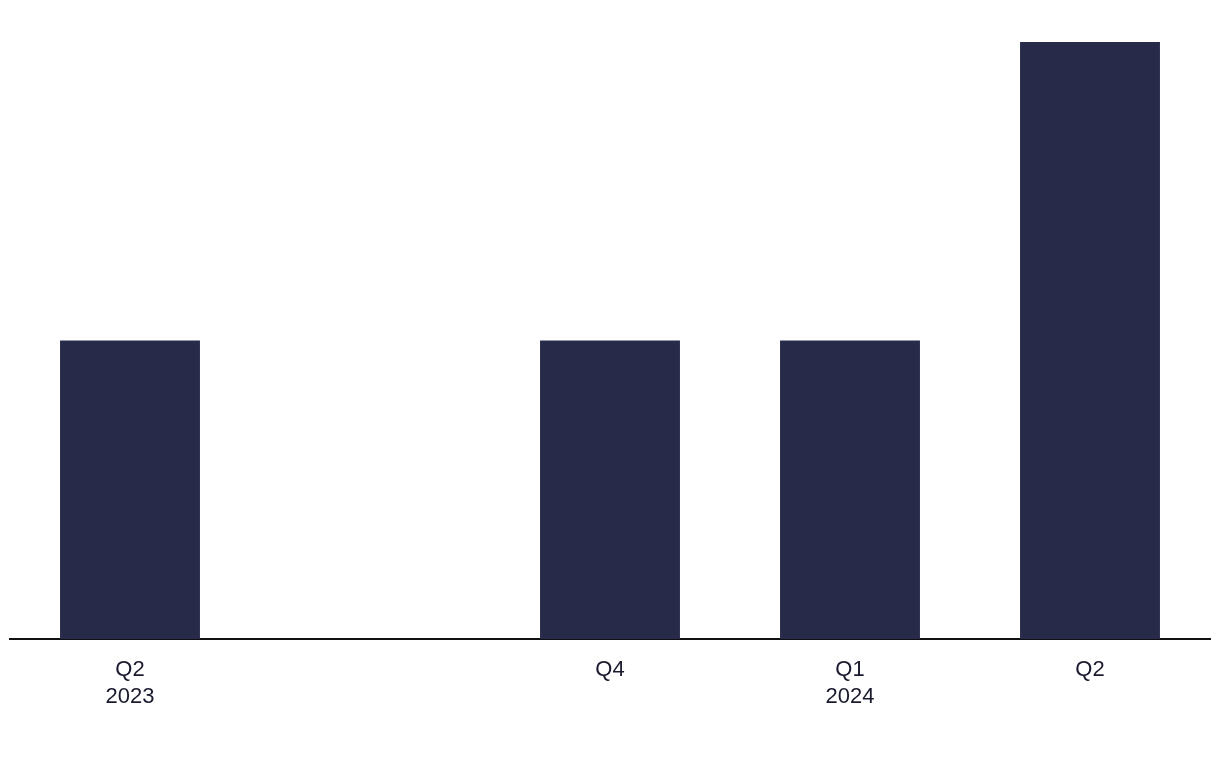 This screenshot has width=1220, height=768. I want to click on x-tick-label: Q4, so click(610, 669).